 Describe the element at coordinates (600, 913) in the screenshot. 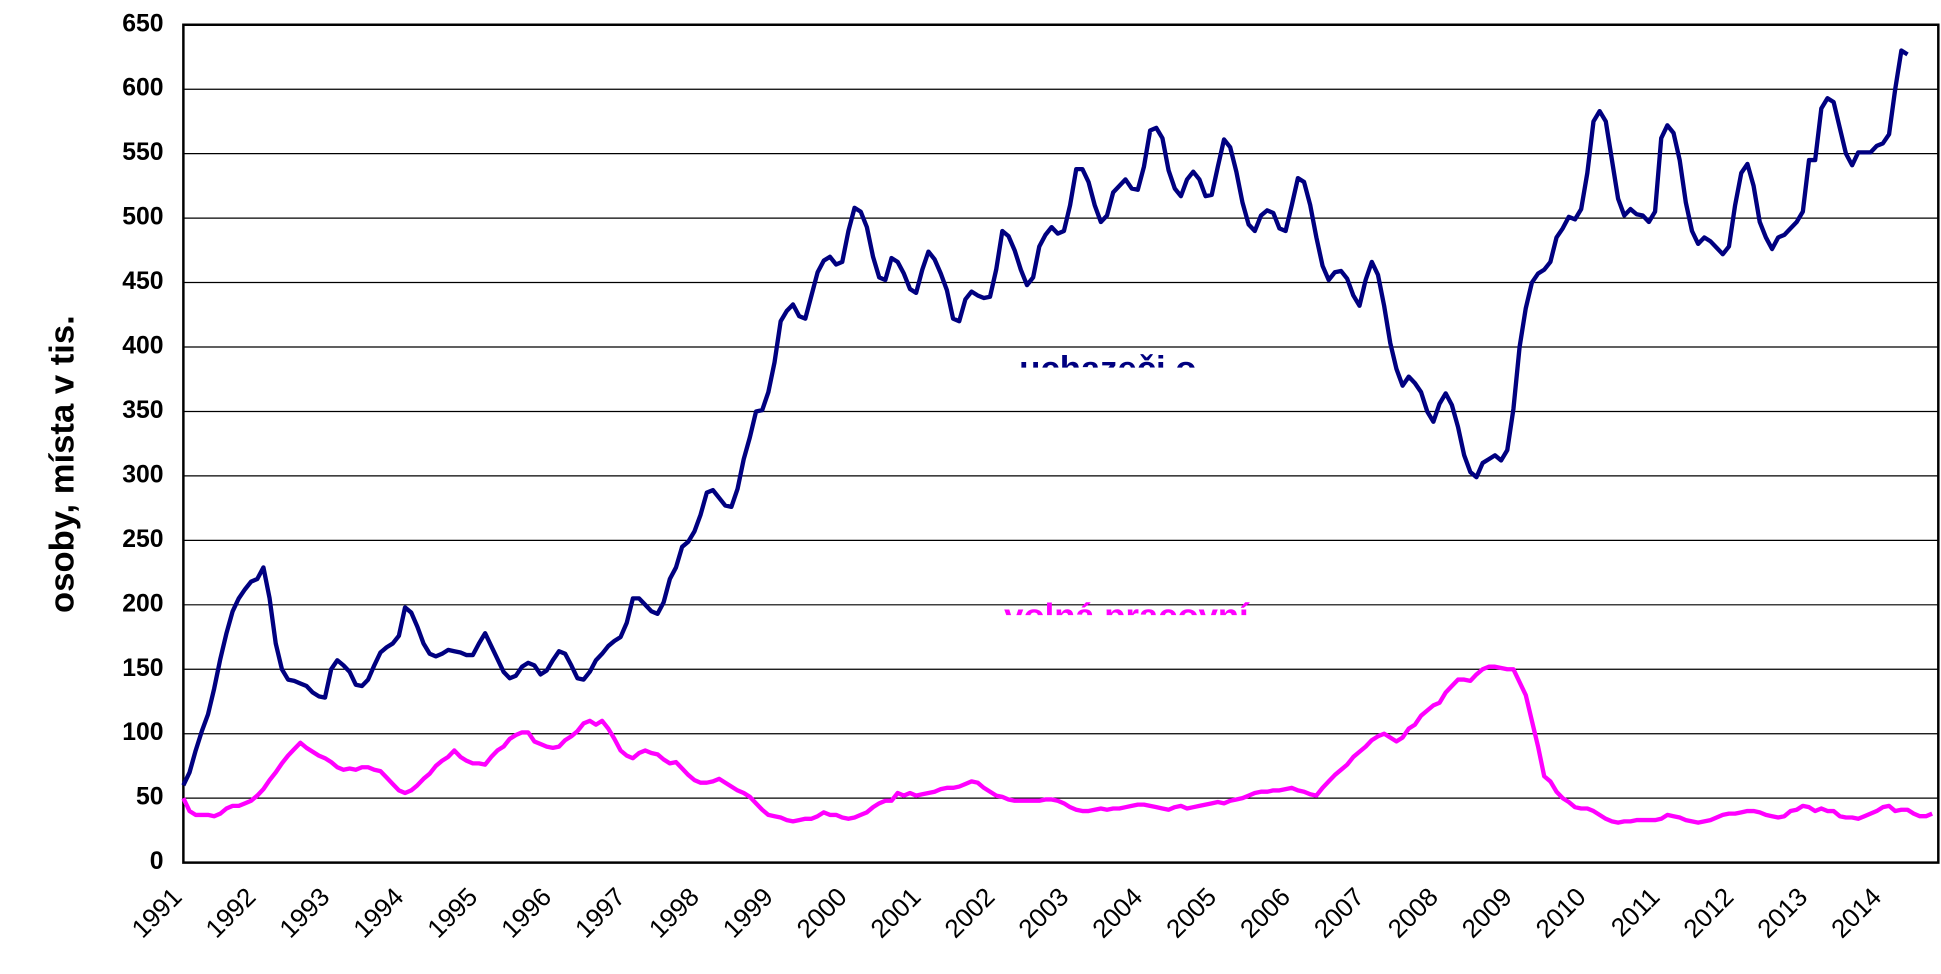

I see `x-tick-label: 1997` at that location.